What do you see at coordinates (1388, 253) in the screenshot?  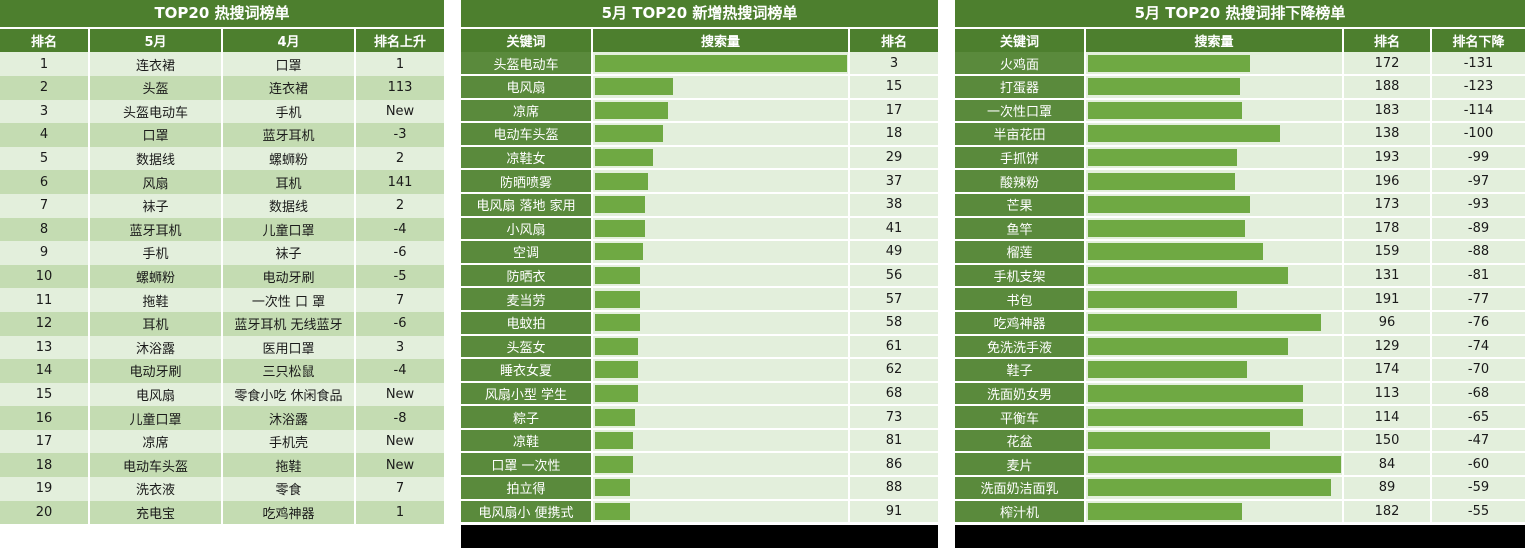 I see `rank-cell: 159` at bounding box center [1388, 253].